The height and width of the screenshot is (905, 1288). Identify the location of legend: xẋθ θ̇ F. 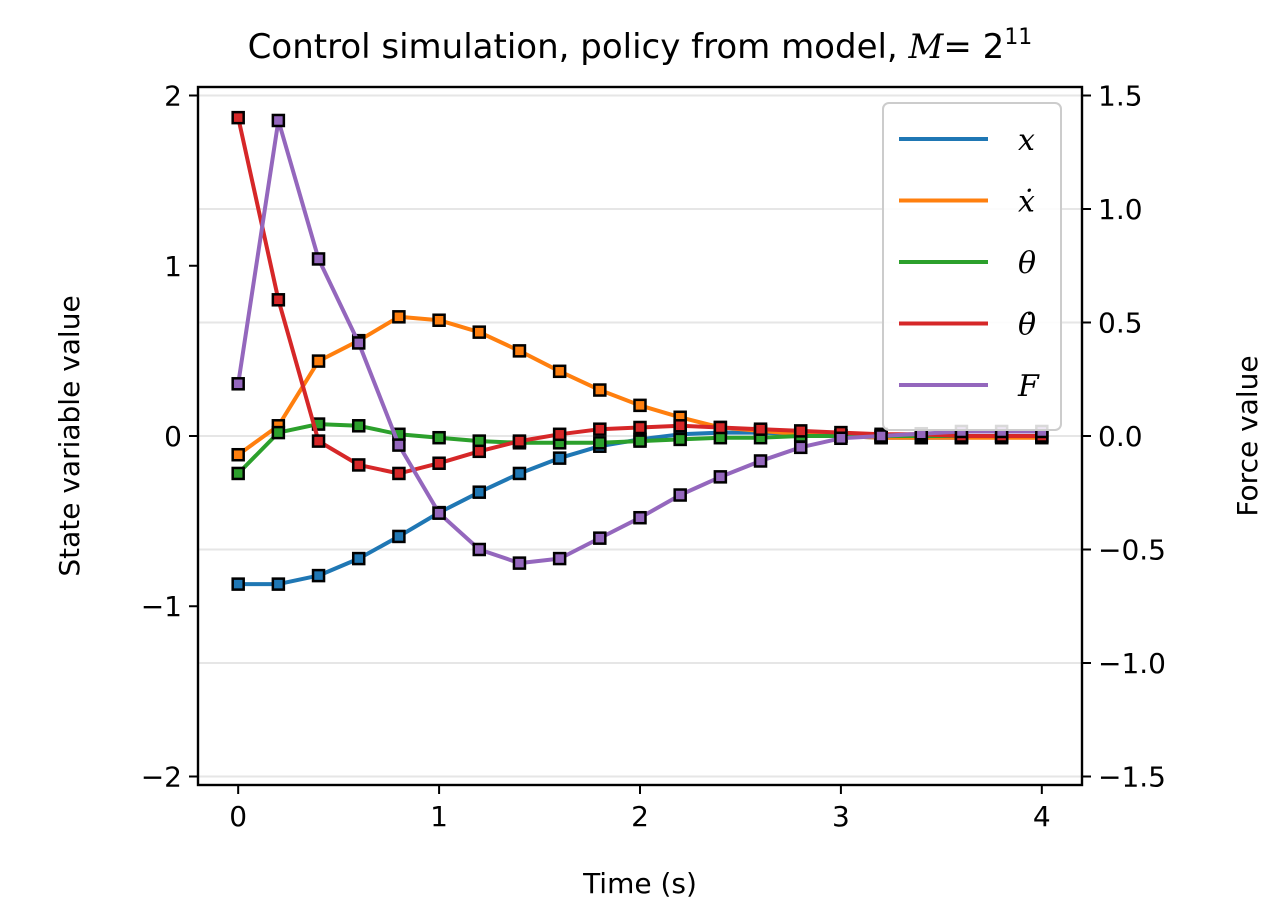
(972, 266).